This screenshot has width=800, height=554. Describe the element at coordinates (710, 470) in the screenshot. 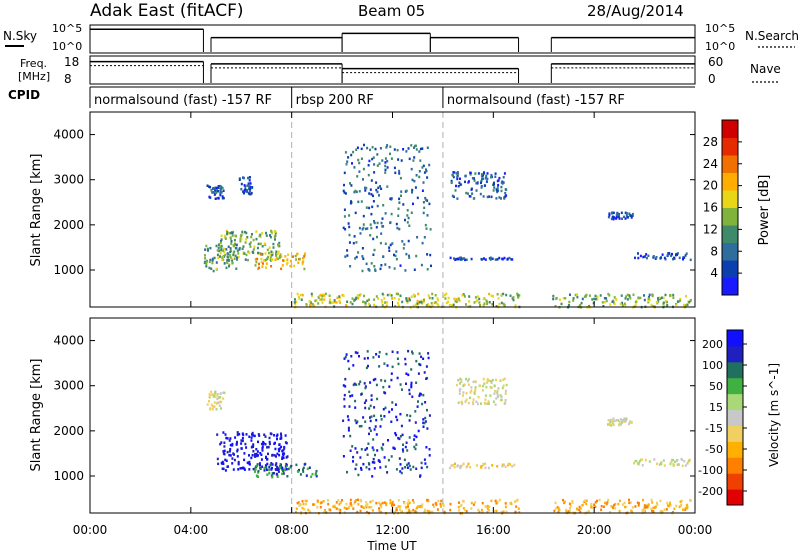

I see `colorbar-tick-label: -100` at that location.